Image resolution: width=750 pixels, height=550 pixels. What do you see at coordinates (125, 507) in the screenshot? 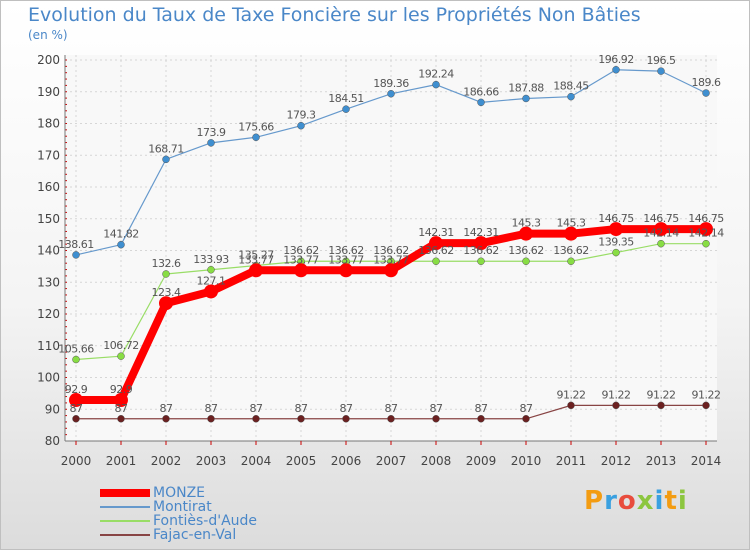
I see `legend-swatch-montirat` at bounding box center [125, 507].